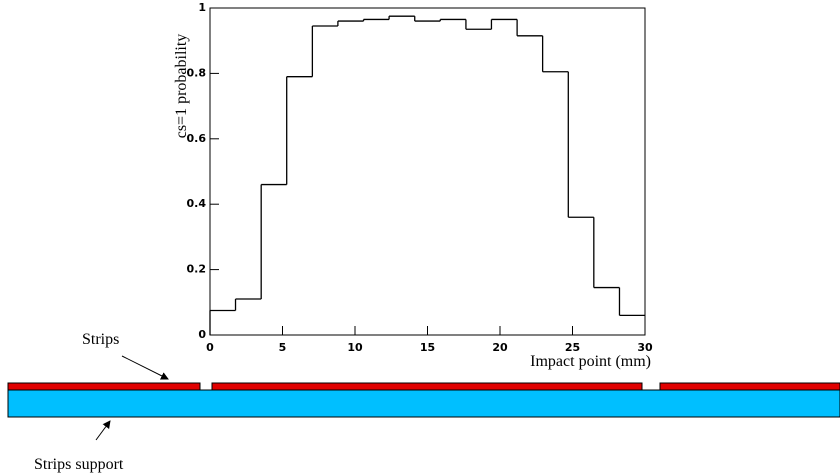  I want to click on x-tick-label: 30, so click(645, 347).